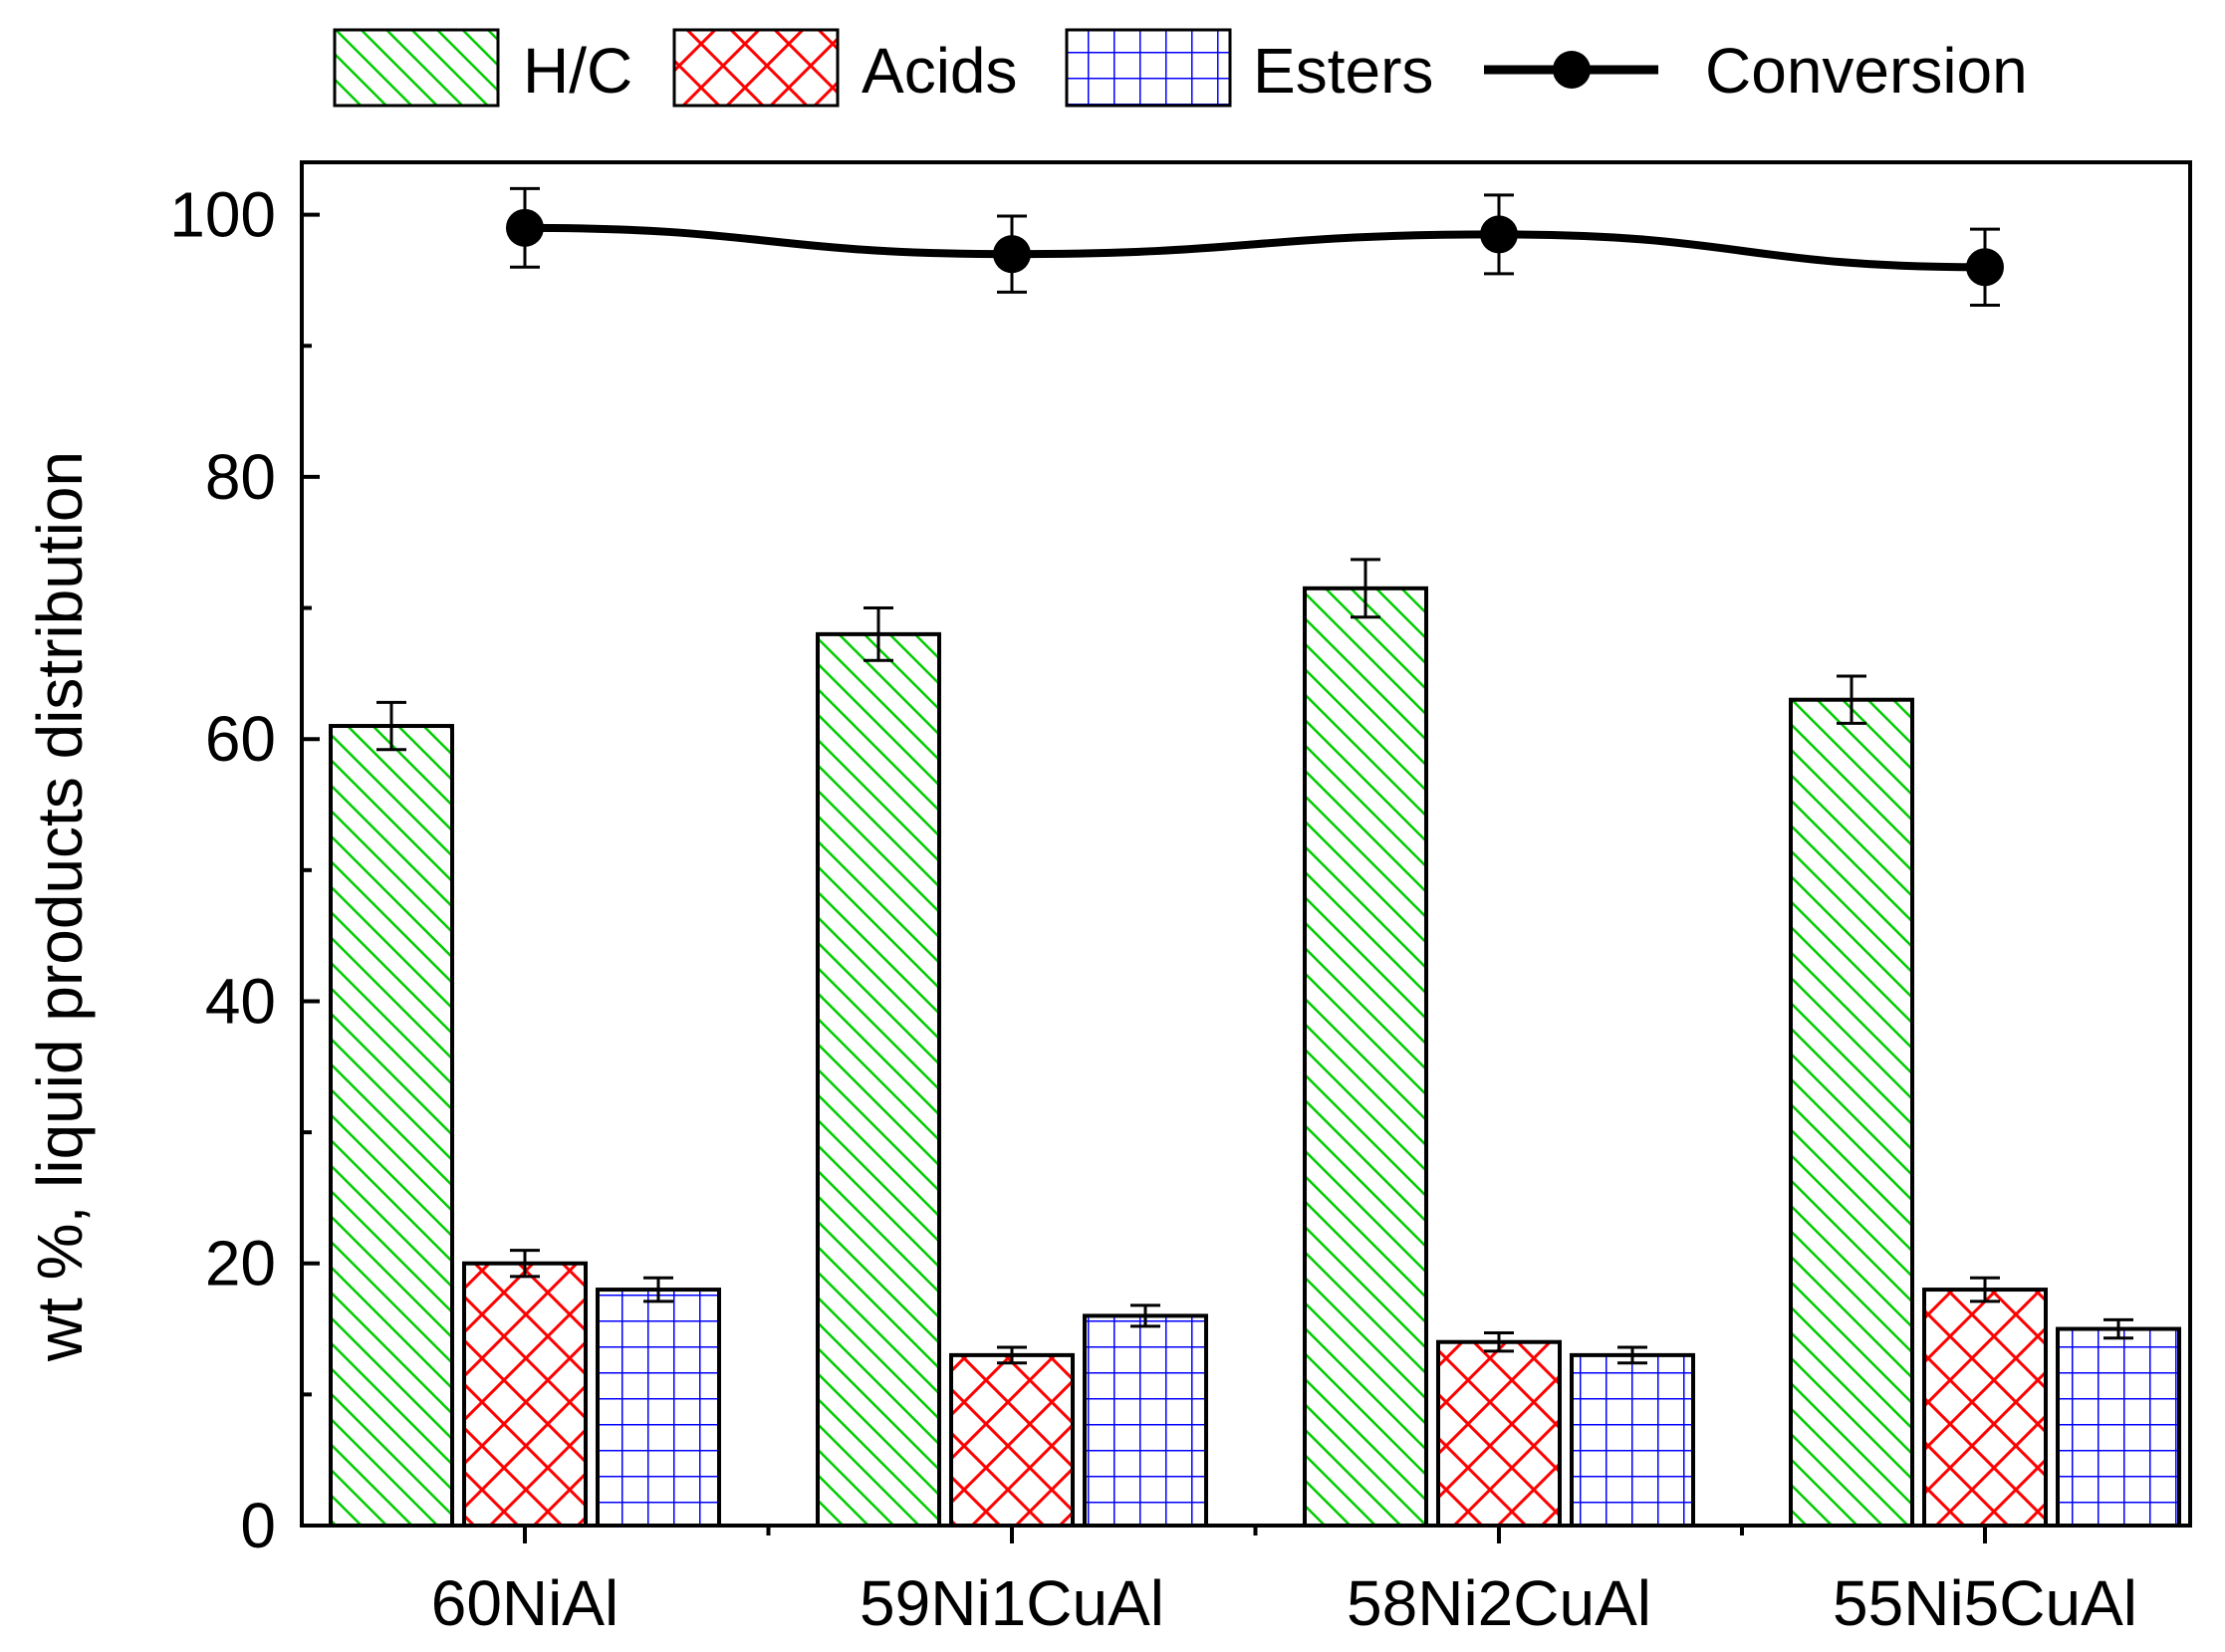 Image resolution: width=2225 pixels, height=1652 pixels. I want to click on legend: H/C Acids Esters Conversion, so click(1181, 68).